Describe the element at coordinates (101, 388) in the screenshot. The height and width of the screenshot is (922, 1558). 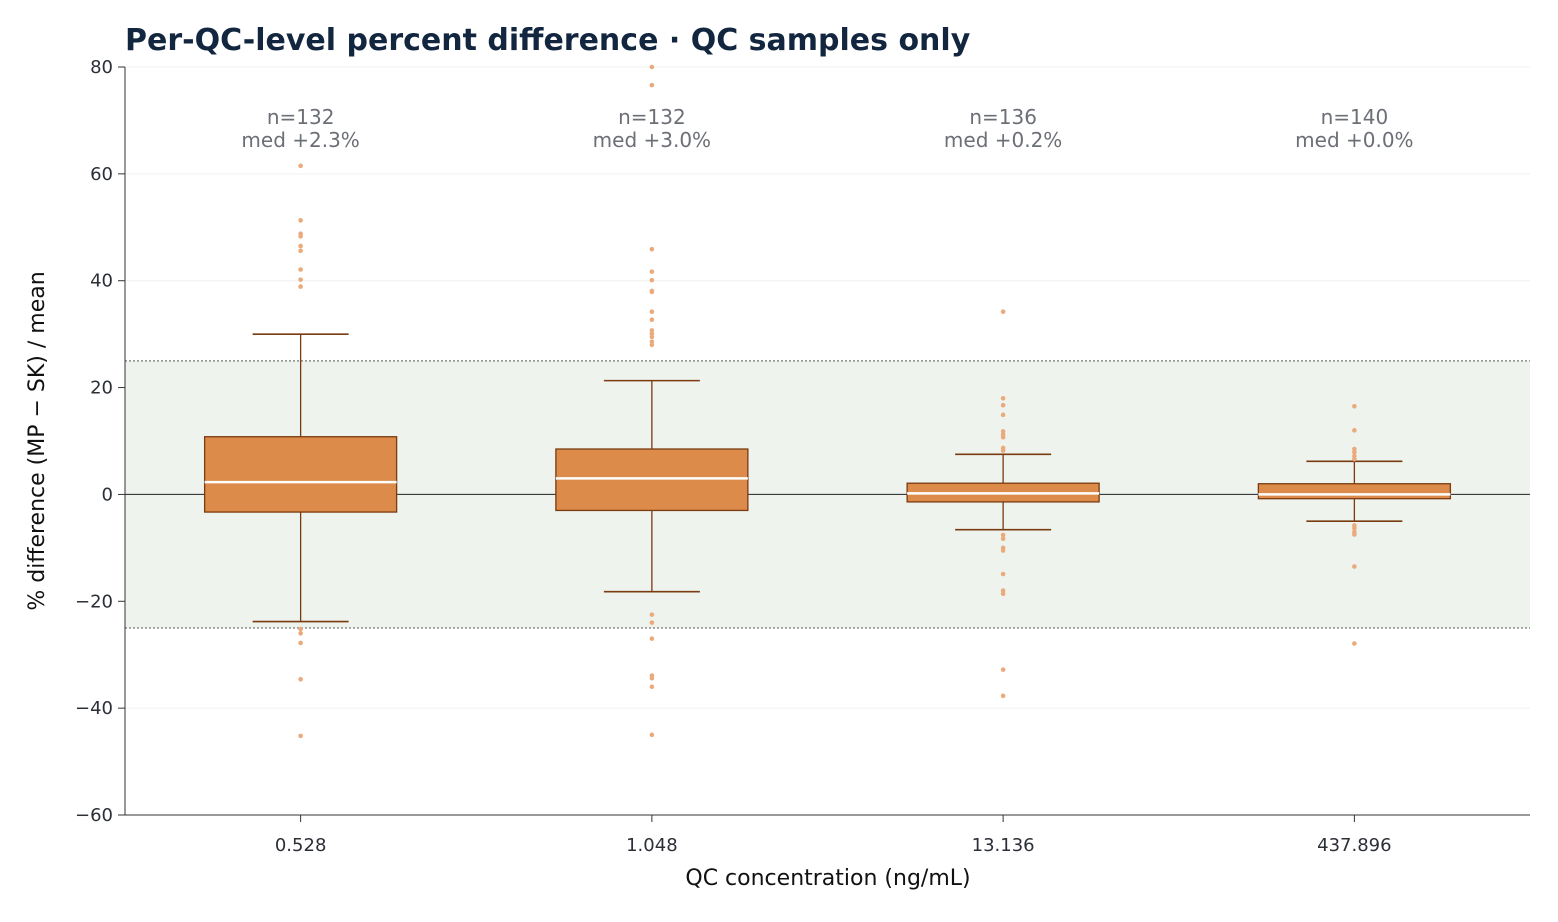
I see `y-tick-label: 20` at that location.